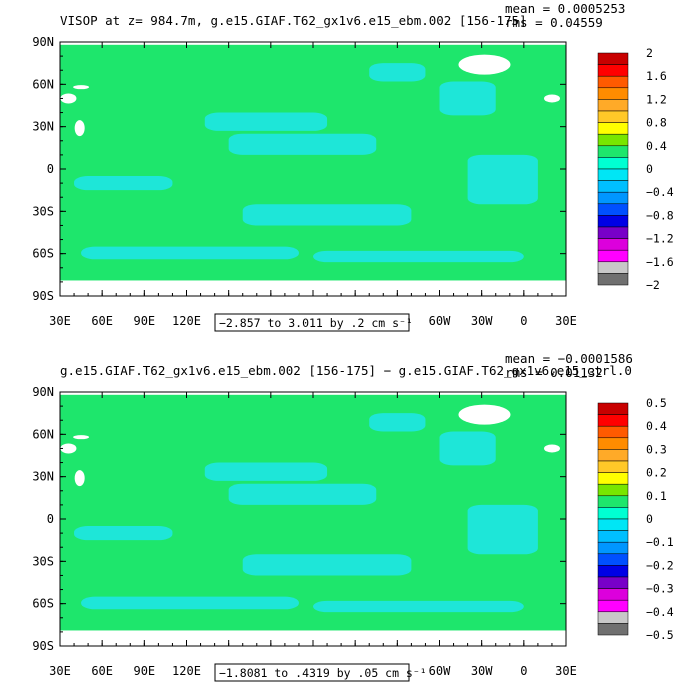 Image resolution: width=700 pixels, height=700 pixels. What do you see at coordinates (656, 123) in the screenshot?
I see `colorbar-label: 0.8` at bounding box center [656, 123].